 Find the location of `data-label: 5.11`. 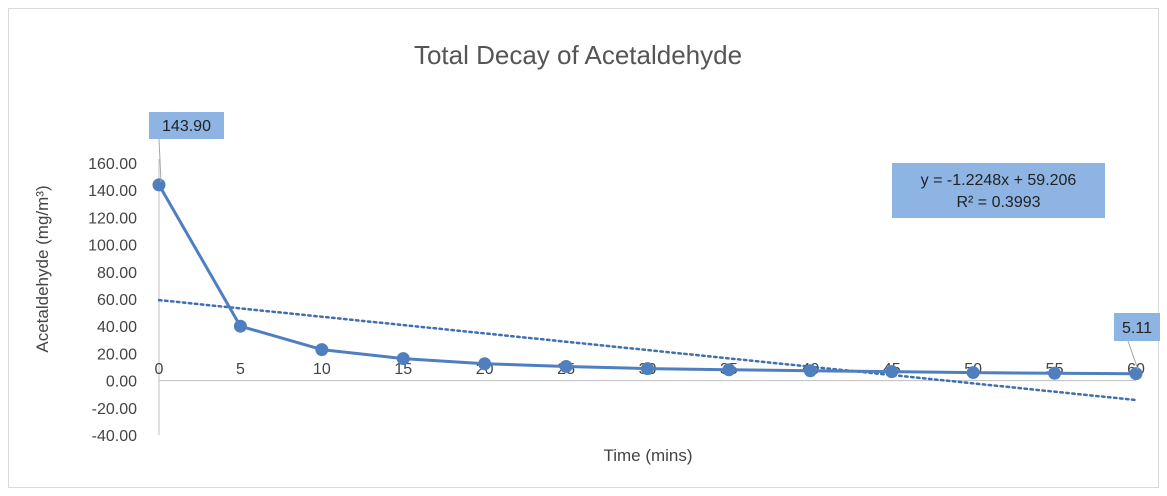

data-label: 5.11 is located at coordinates (1137, 328).